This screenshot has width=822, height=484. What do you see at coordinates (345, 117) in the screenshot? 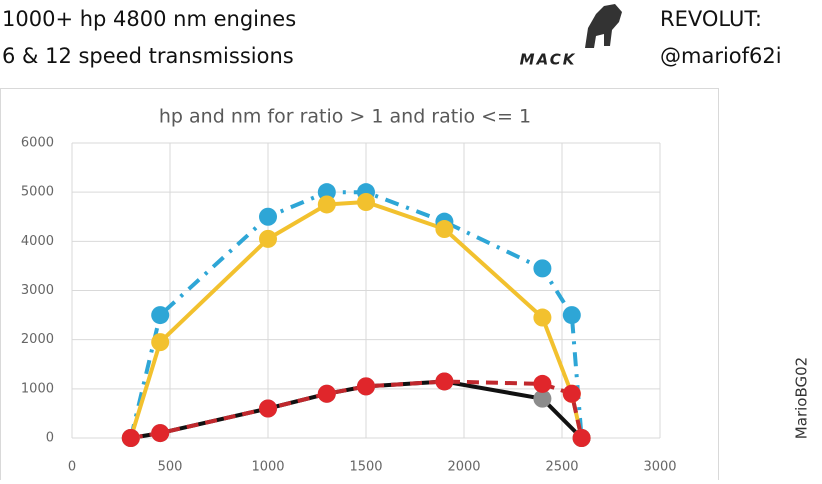
I see `chart-title: hp and nm for ratio > 1 and ratio <= 1` at bounding box center [345, 117].